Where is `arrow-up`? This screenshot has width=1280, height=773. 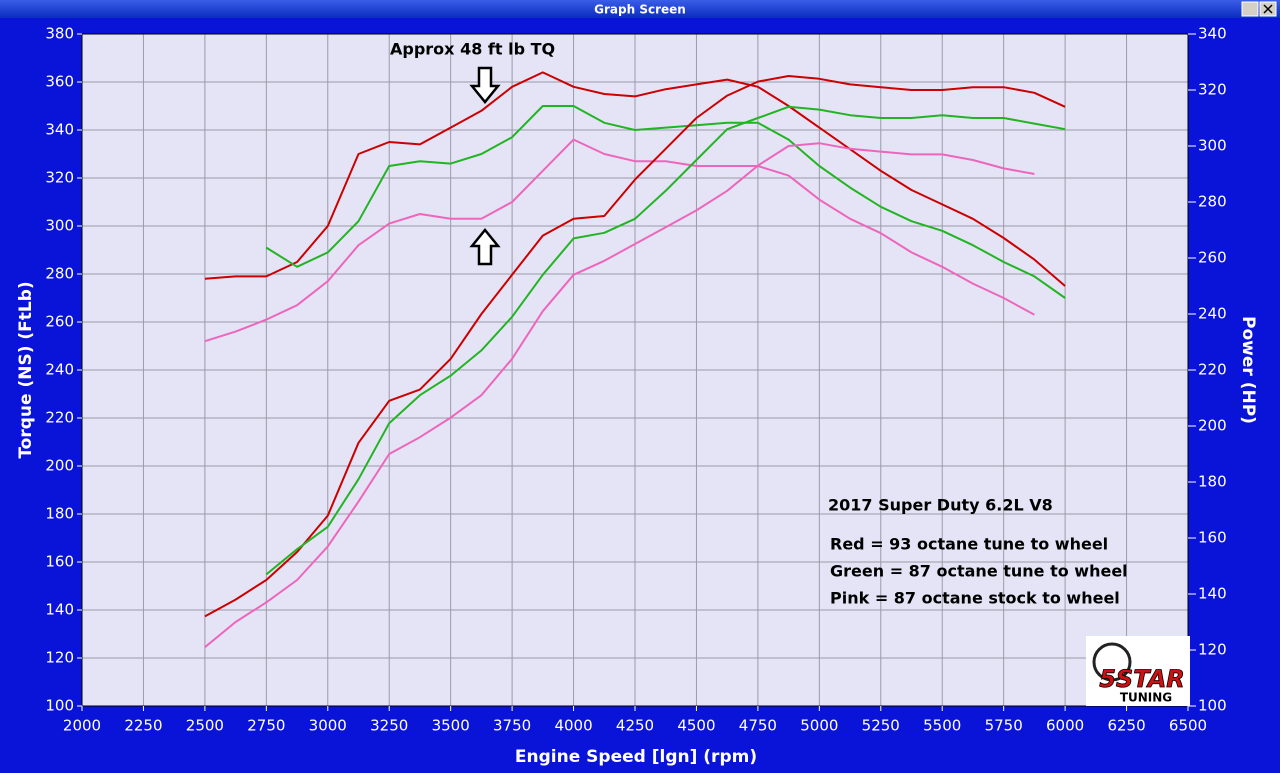 arrow-up is located at coordinates (485, 247).